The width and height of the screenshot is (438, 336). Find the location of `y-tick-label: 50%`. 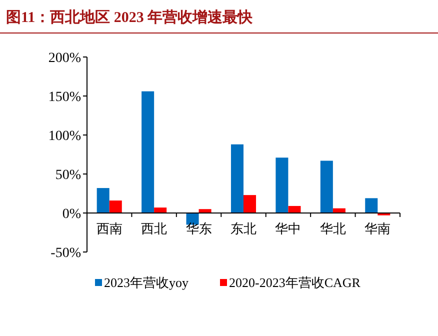

y-tick-label: 50% is located at coordinates (68, 175).